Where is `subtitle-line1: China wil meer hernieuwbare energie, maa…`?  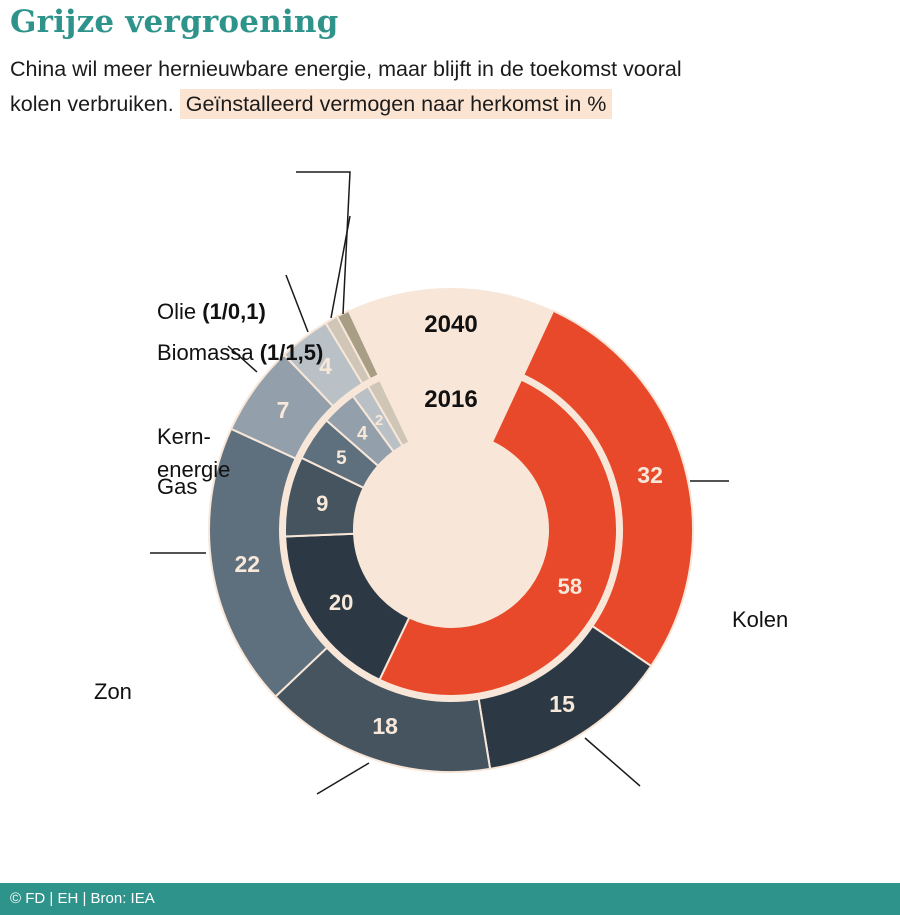
subtitle-line1: China wil meer hernieuwbare energie, maa… is located at coordinates (346, 69).